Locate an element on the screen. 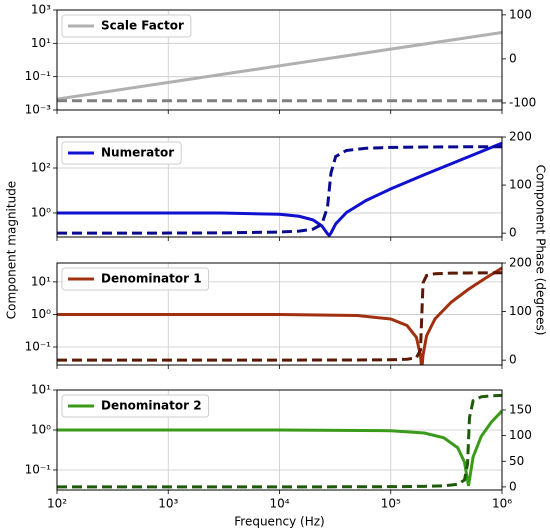 The width and height of the screenshot is (550, 530). legend: Numerator is located at coordinates (121, 153).